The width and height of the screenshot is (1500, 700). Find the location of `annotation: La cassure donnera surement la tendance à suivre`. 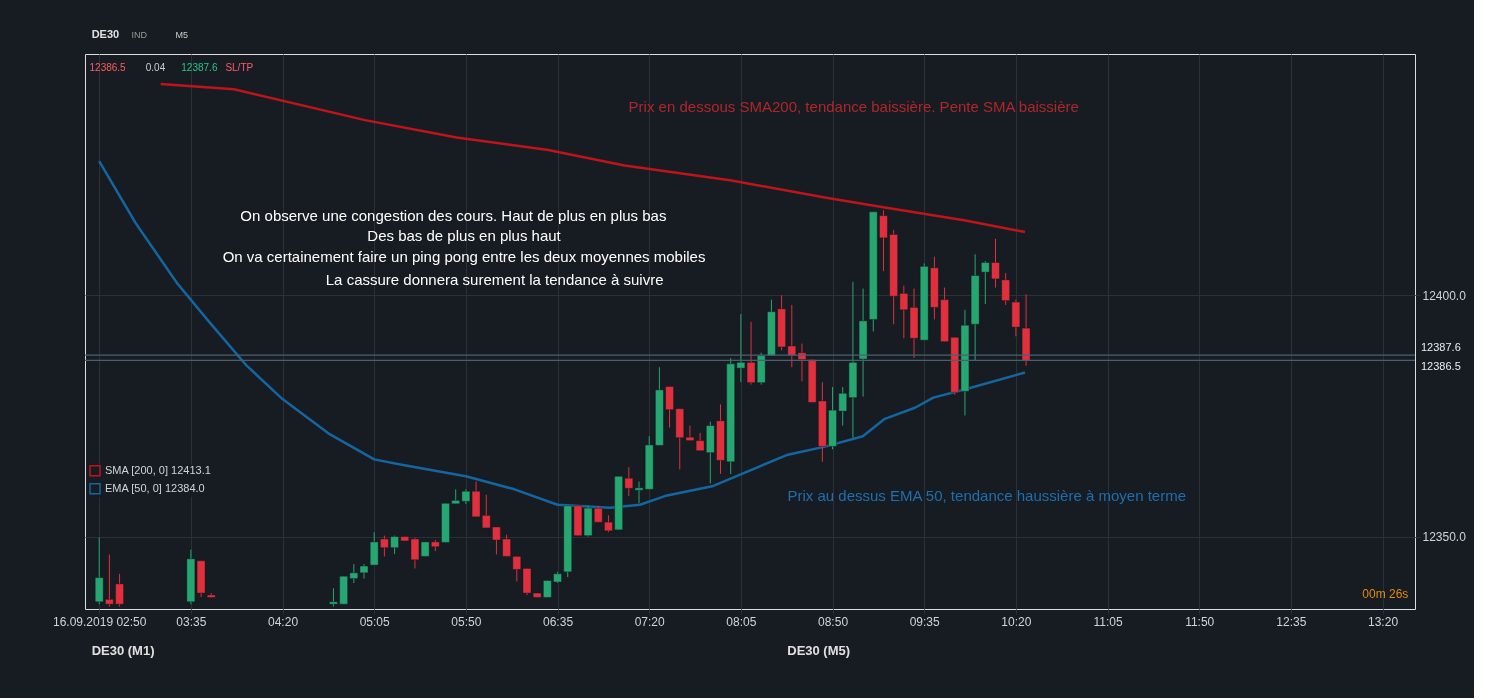

annotation: La cassure donnera surement la tendance à suivre is located at coordinates (494, 280).